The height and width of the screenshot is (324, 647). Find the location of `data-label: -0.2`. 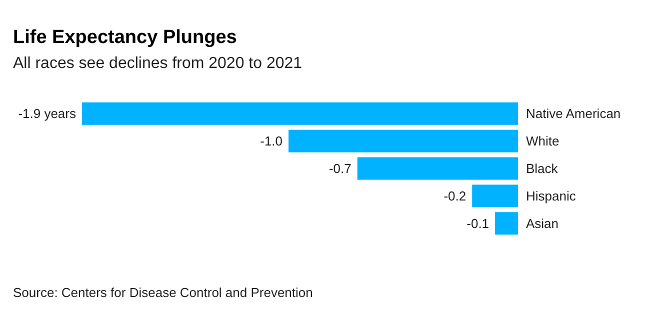

data-label: -0.2 is located at coordinates (455, 196).